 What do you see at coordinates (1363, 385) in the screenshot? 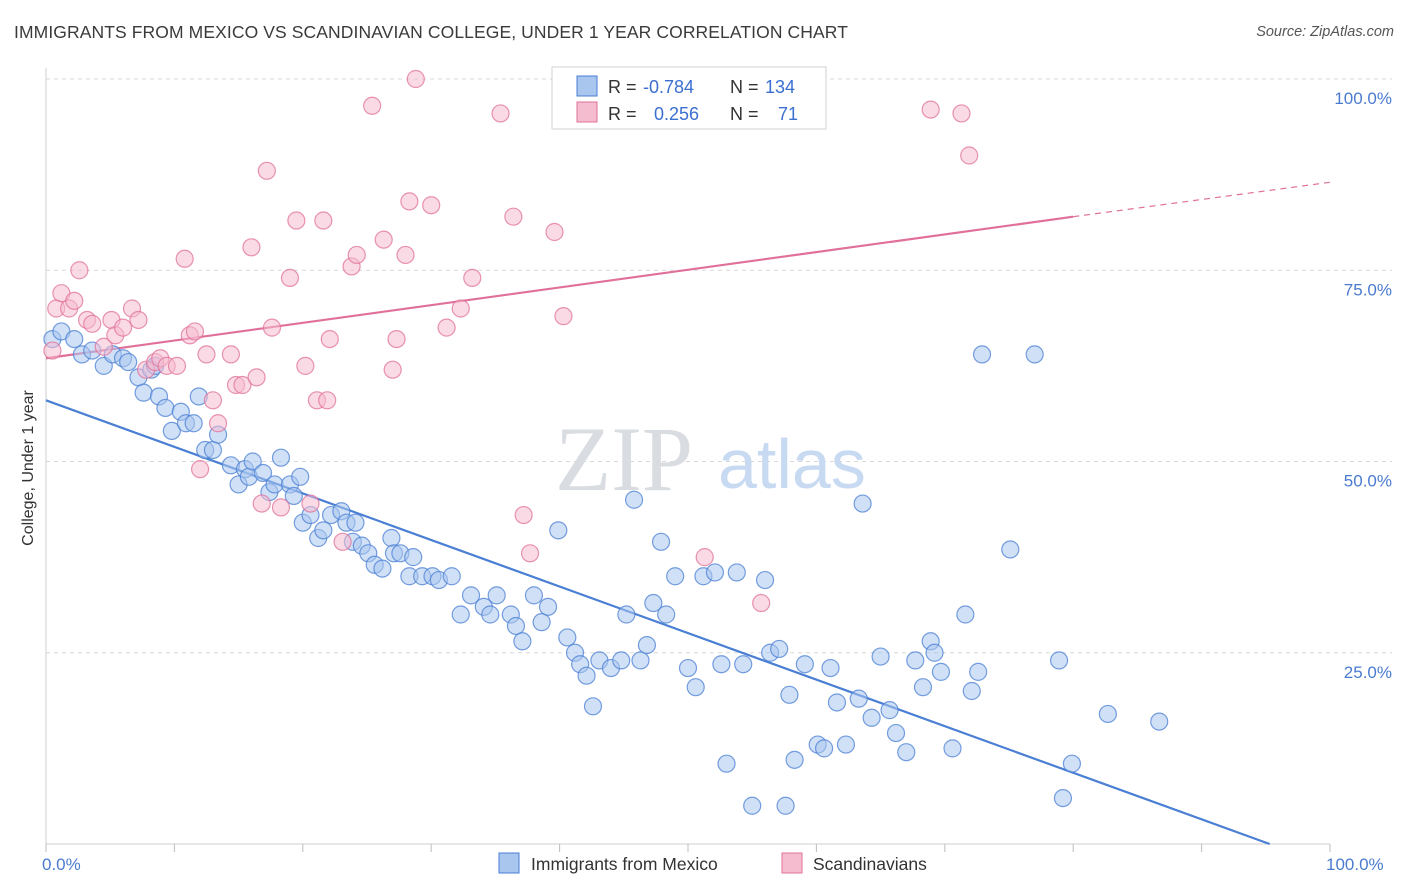
I see `y-tick-labels: 100.0% 75.0% 50.0% 25.0%` at bounding box center [1363, 385].